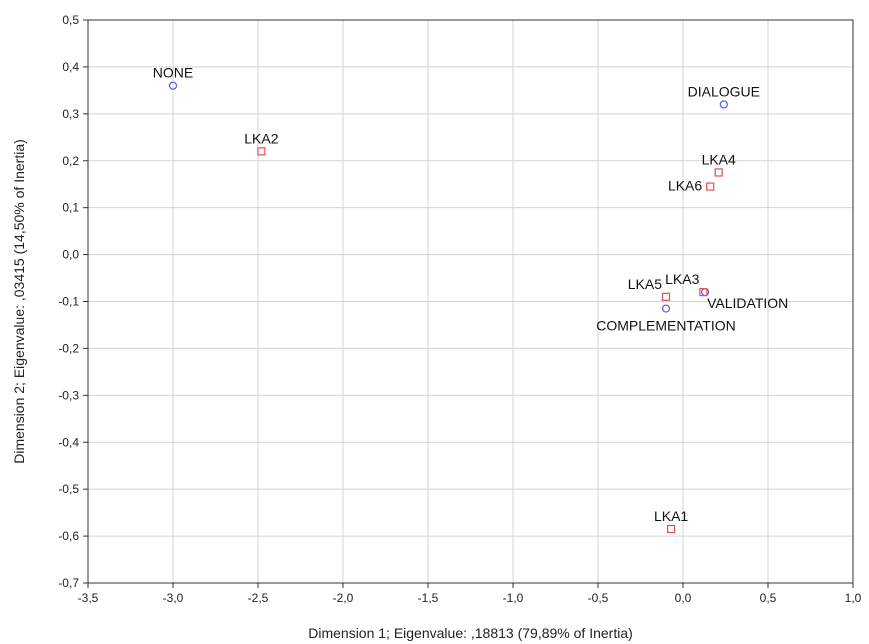  Describe the element at coordinates (68, 395) in the screenshot. I see `y-tick-label: -0,3` at that location.